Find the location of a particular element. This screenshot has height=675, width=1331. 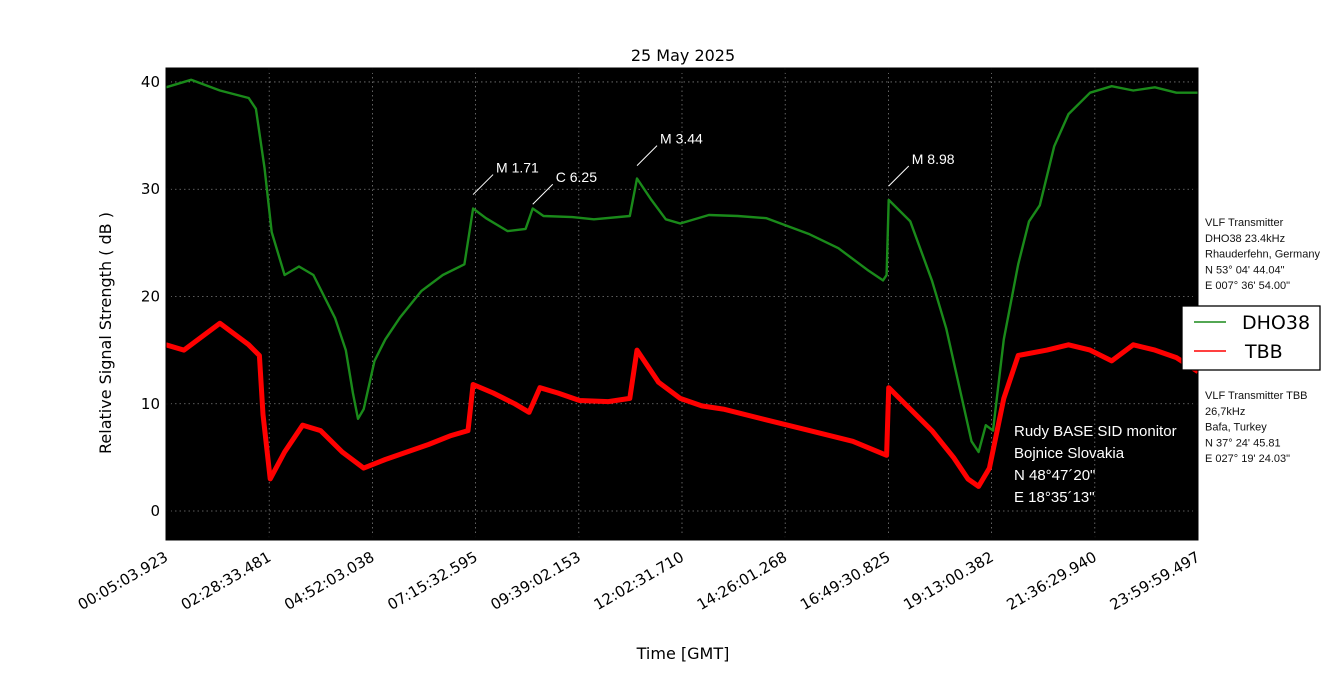

y-axis-title: Relative Signal Strength ( dB ) is located at coordinates (105, 333).